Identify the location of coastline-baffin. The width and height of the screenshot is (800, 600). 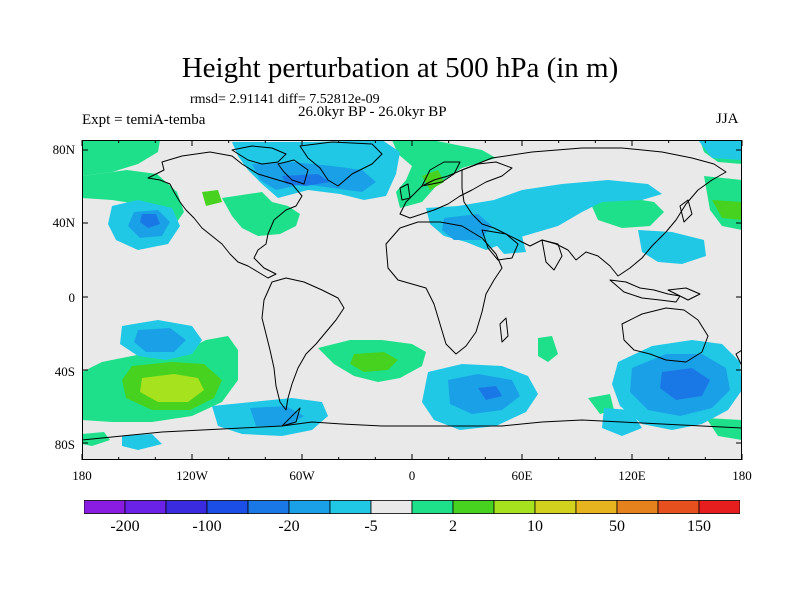
(293, 172).